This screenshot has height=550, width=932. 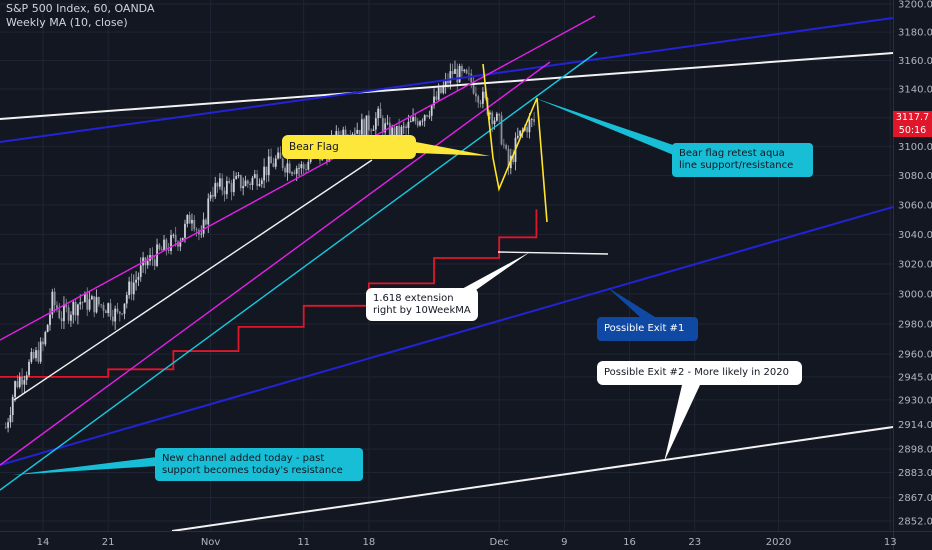 What do you see at coordinates (43, 542) in the screenshot?
I see `time-tick-label: 14` at bounding box center [43, 542].